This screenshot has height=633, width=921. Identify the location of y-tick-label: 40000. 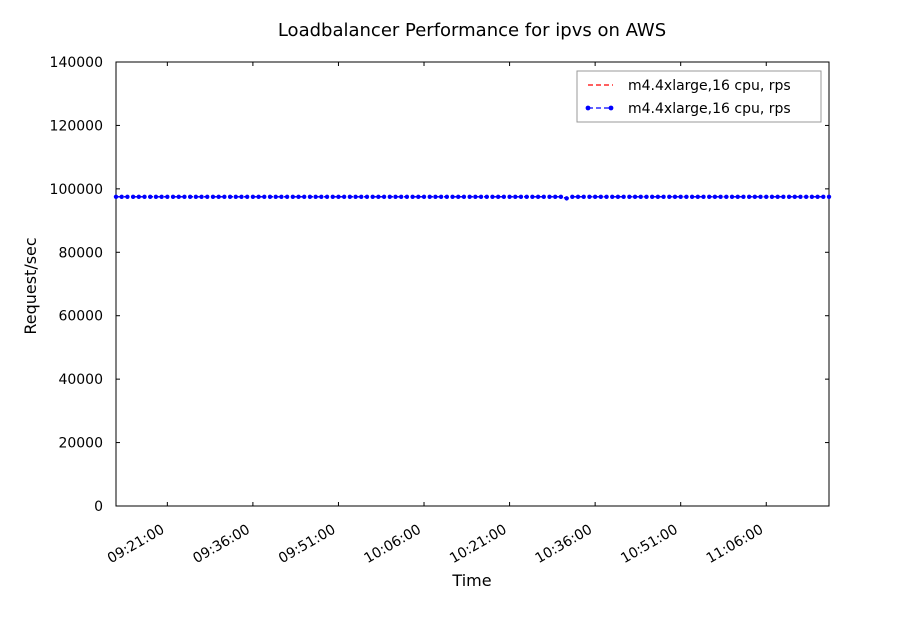
(80, 380).